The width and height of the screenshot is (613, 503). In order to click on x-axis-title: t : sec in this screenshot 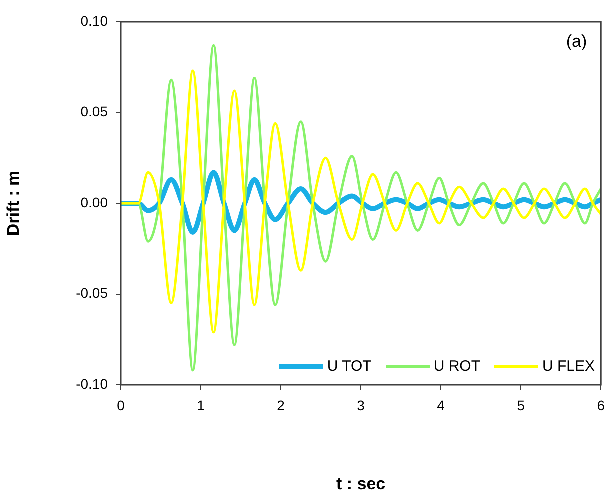, I will do `click(361, 484)`.